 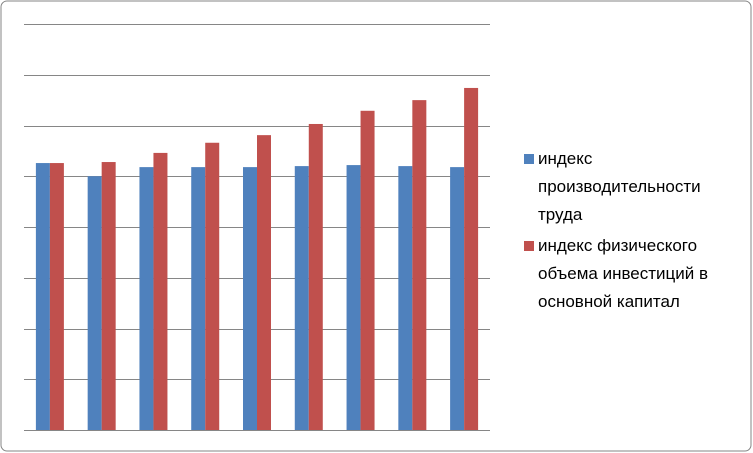 I want to click on legend-label: индекс производительности труда, so click(x=619, y=186).